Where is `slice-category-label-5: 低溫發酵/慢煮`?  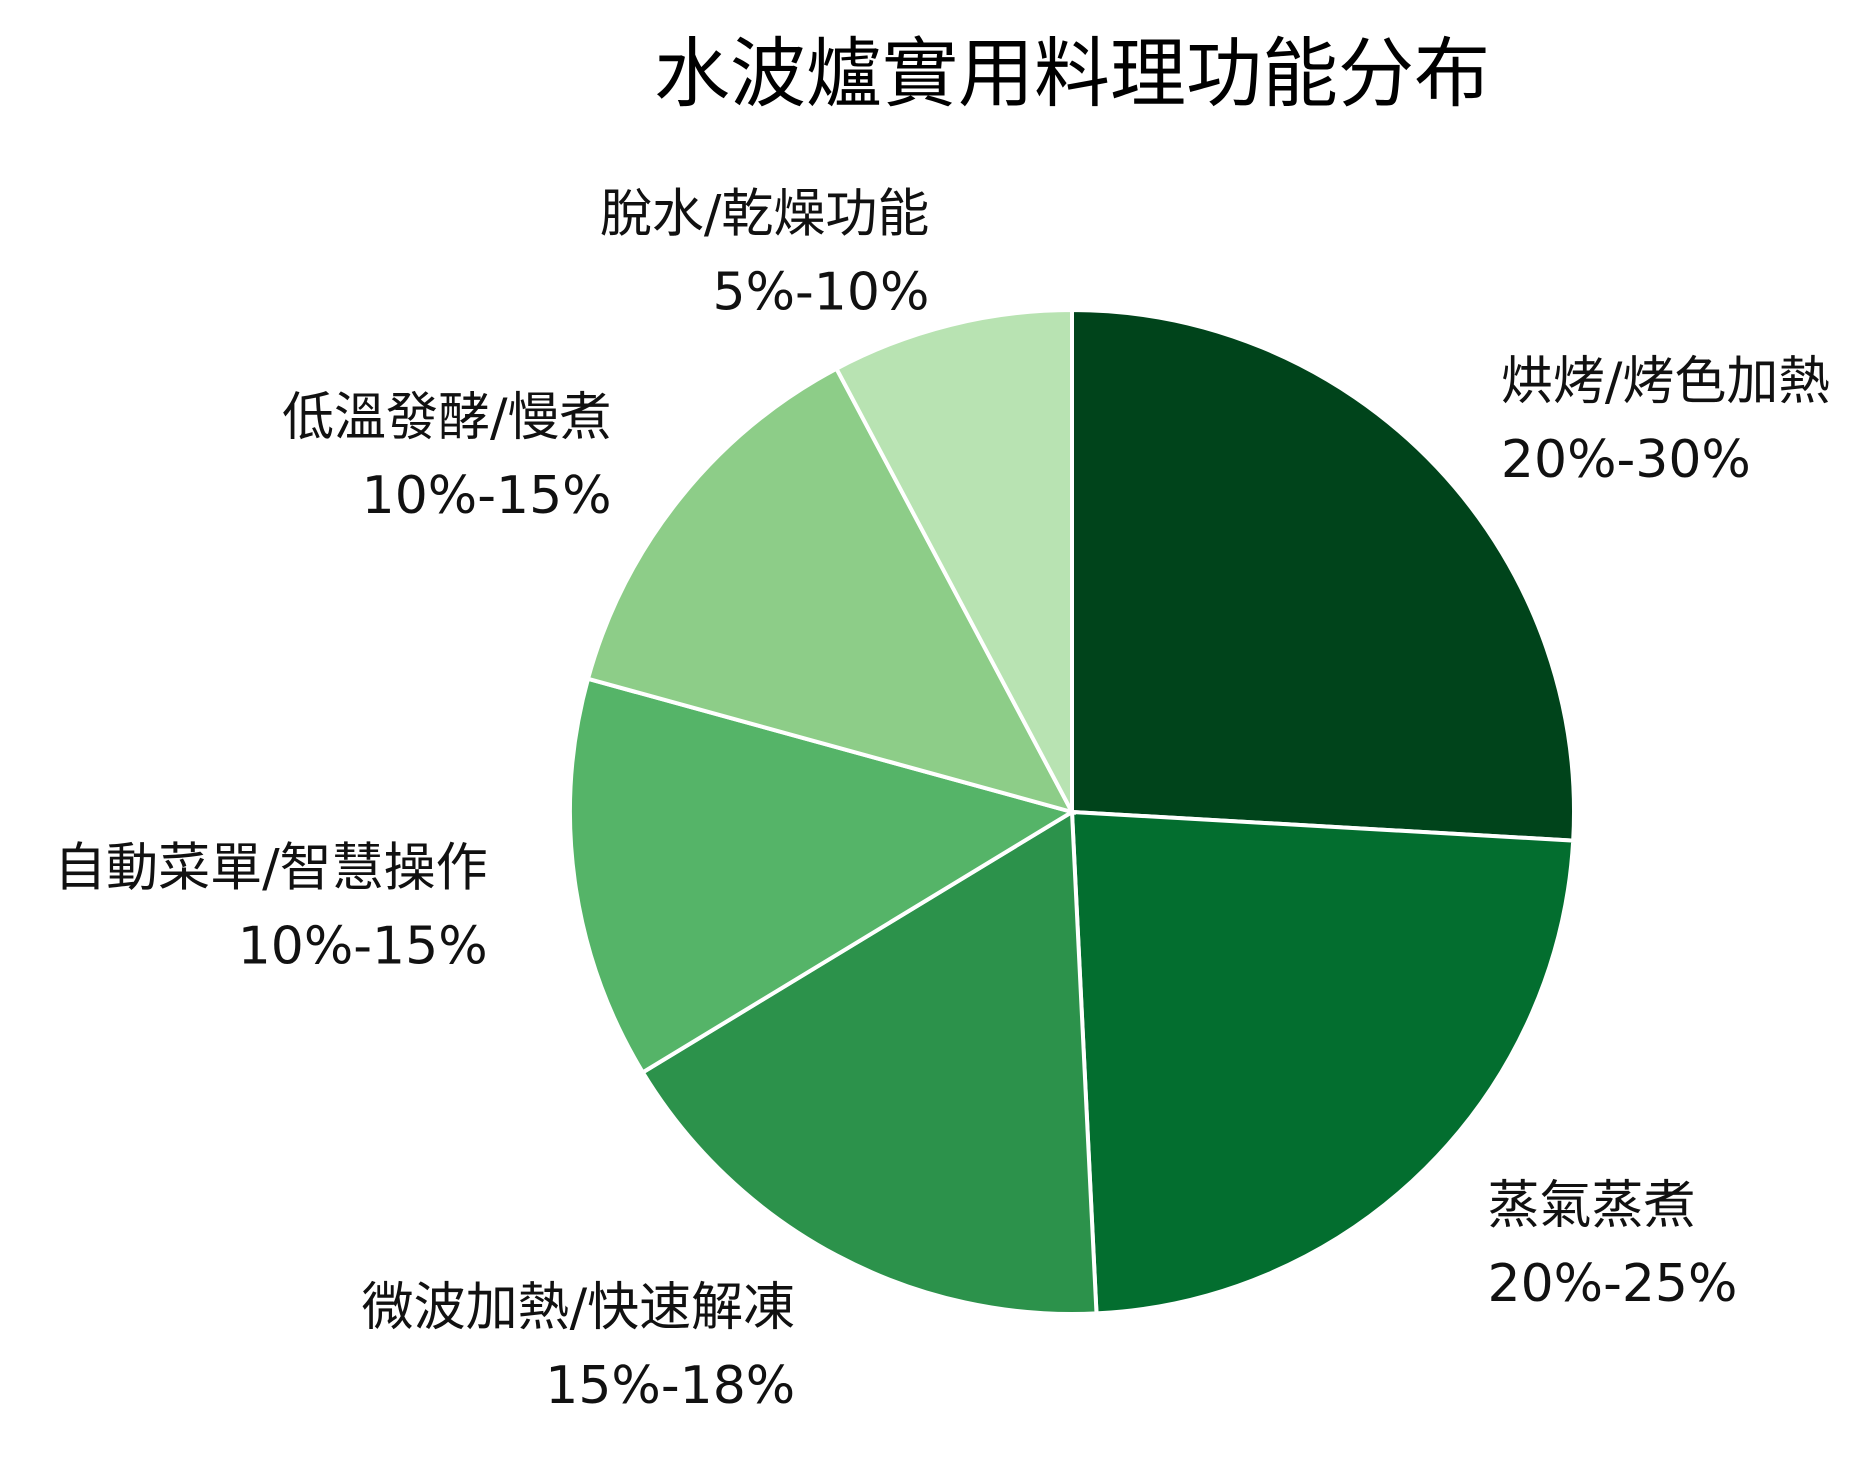 slice-category-label-5: 低溫發酵/慢煮 is located at coordinates (447, 418).